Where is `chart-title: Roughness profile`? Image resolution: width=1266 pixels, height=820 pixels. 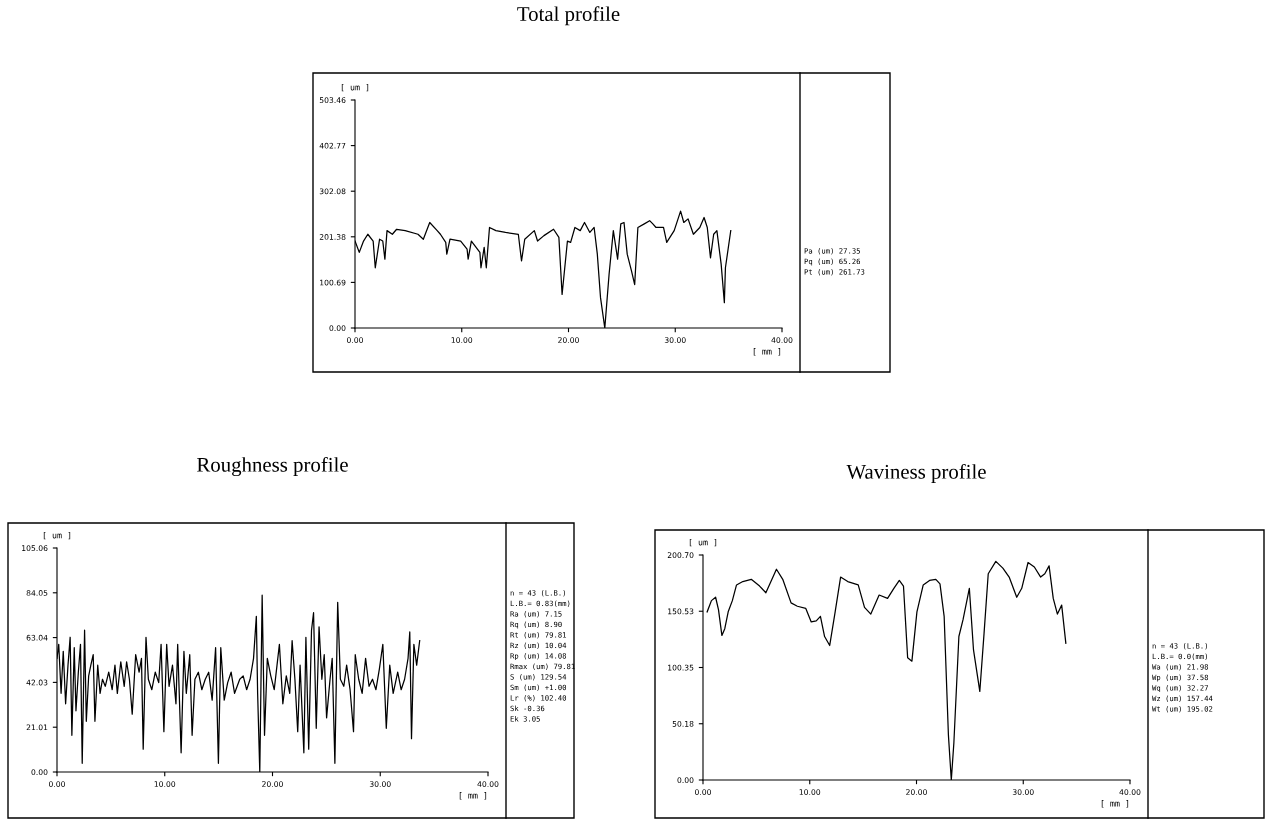 chart-title: Roughness profile is located at coordinates (272, 466).